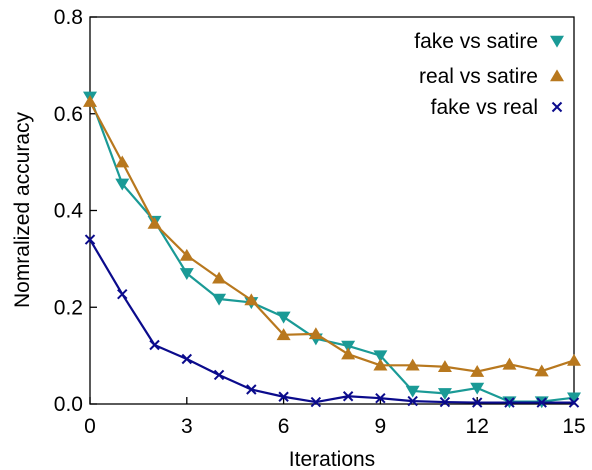 This screenshot has height=470, width=592. Describe the element at coordinates (68, 404) in the screenshot. I see `y-tick-label: 0.0` at that location.